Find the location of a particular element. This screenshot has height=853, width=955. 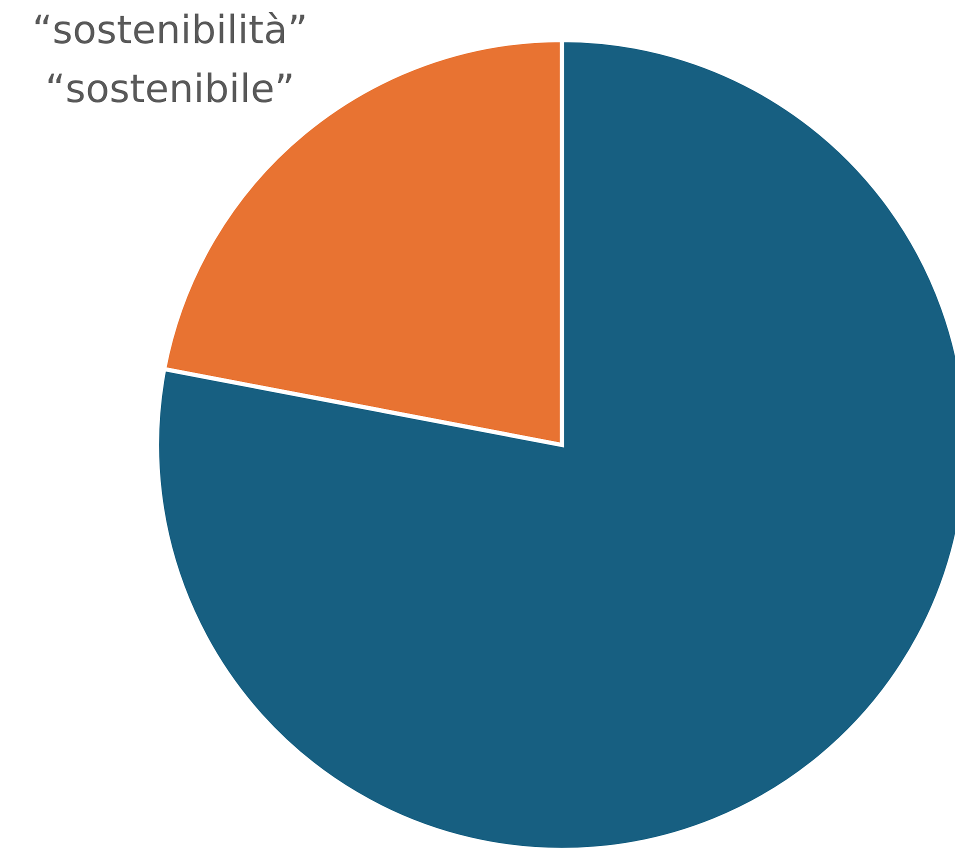

text: “sostenibilità” is located at coordinates (170, 28).